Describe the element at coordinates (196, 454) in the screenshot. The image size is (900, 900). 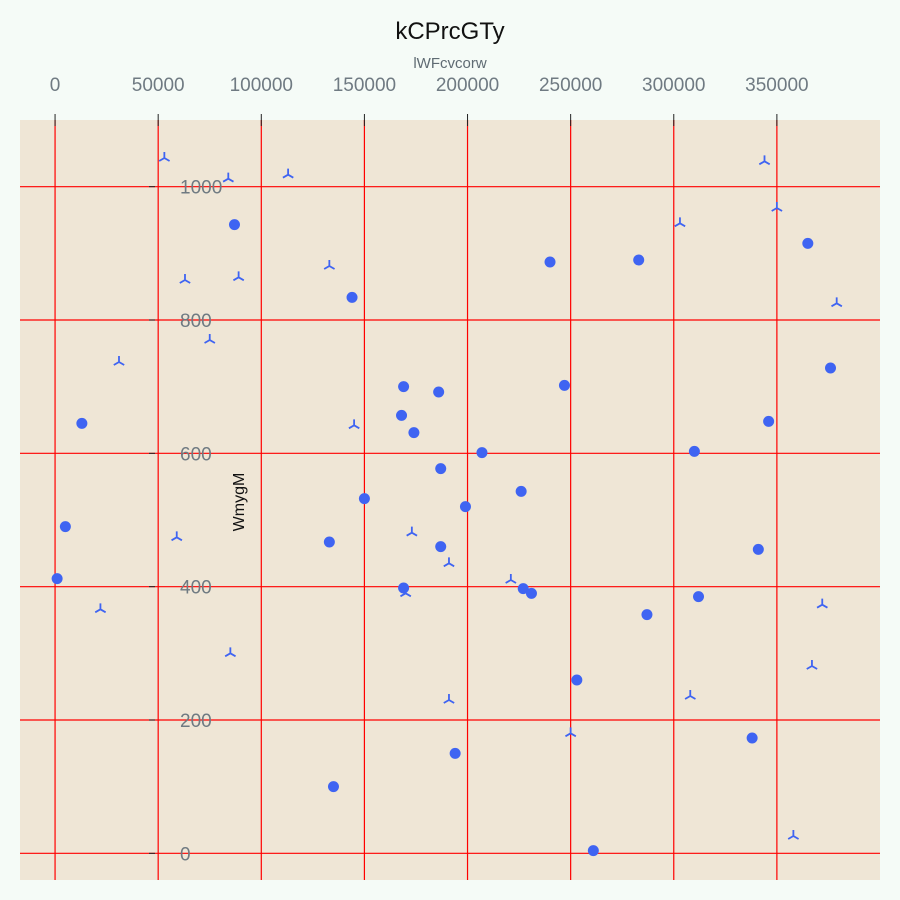
I see `y-tick-label: 600` at that location.